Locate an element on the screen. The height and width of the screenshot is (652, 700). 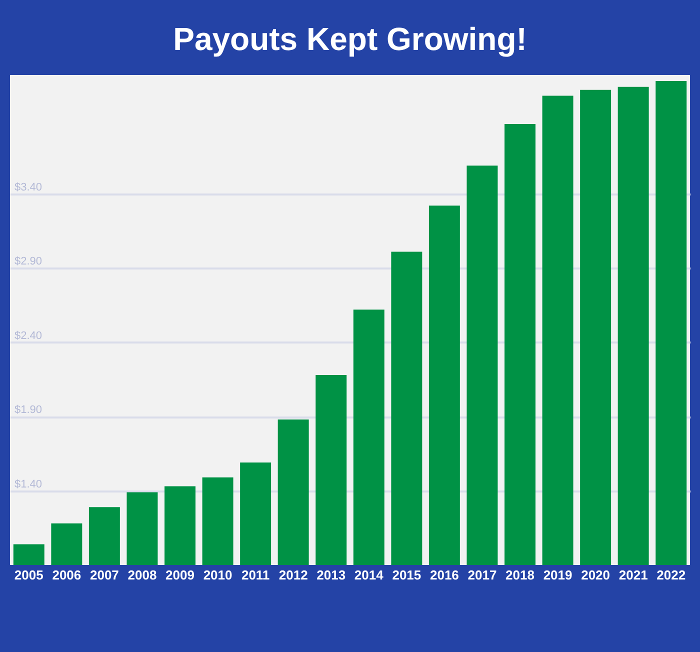
y-tick-label: $1.40 is located at coordinates (28, 484).